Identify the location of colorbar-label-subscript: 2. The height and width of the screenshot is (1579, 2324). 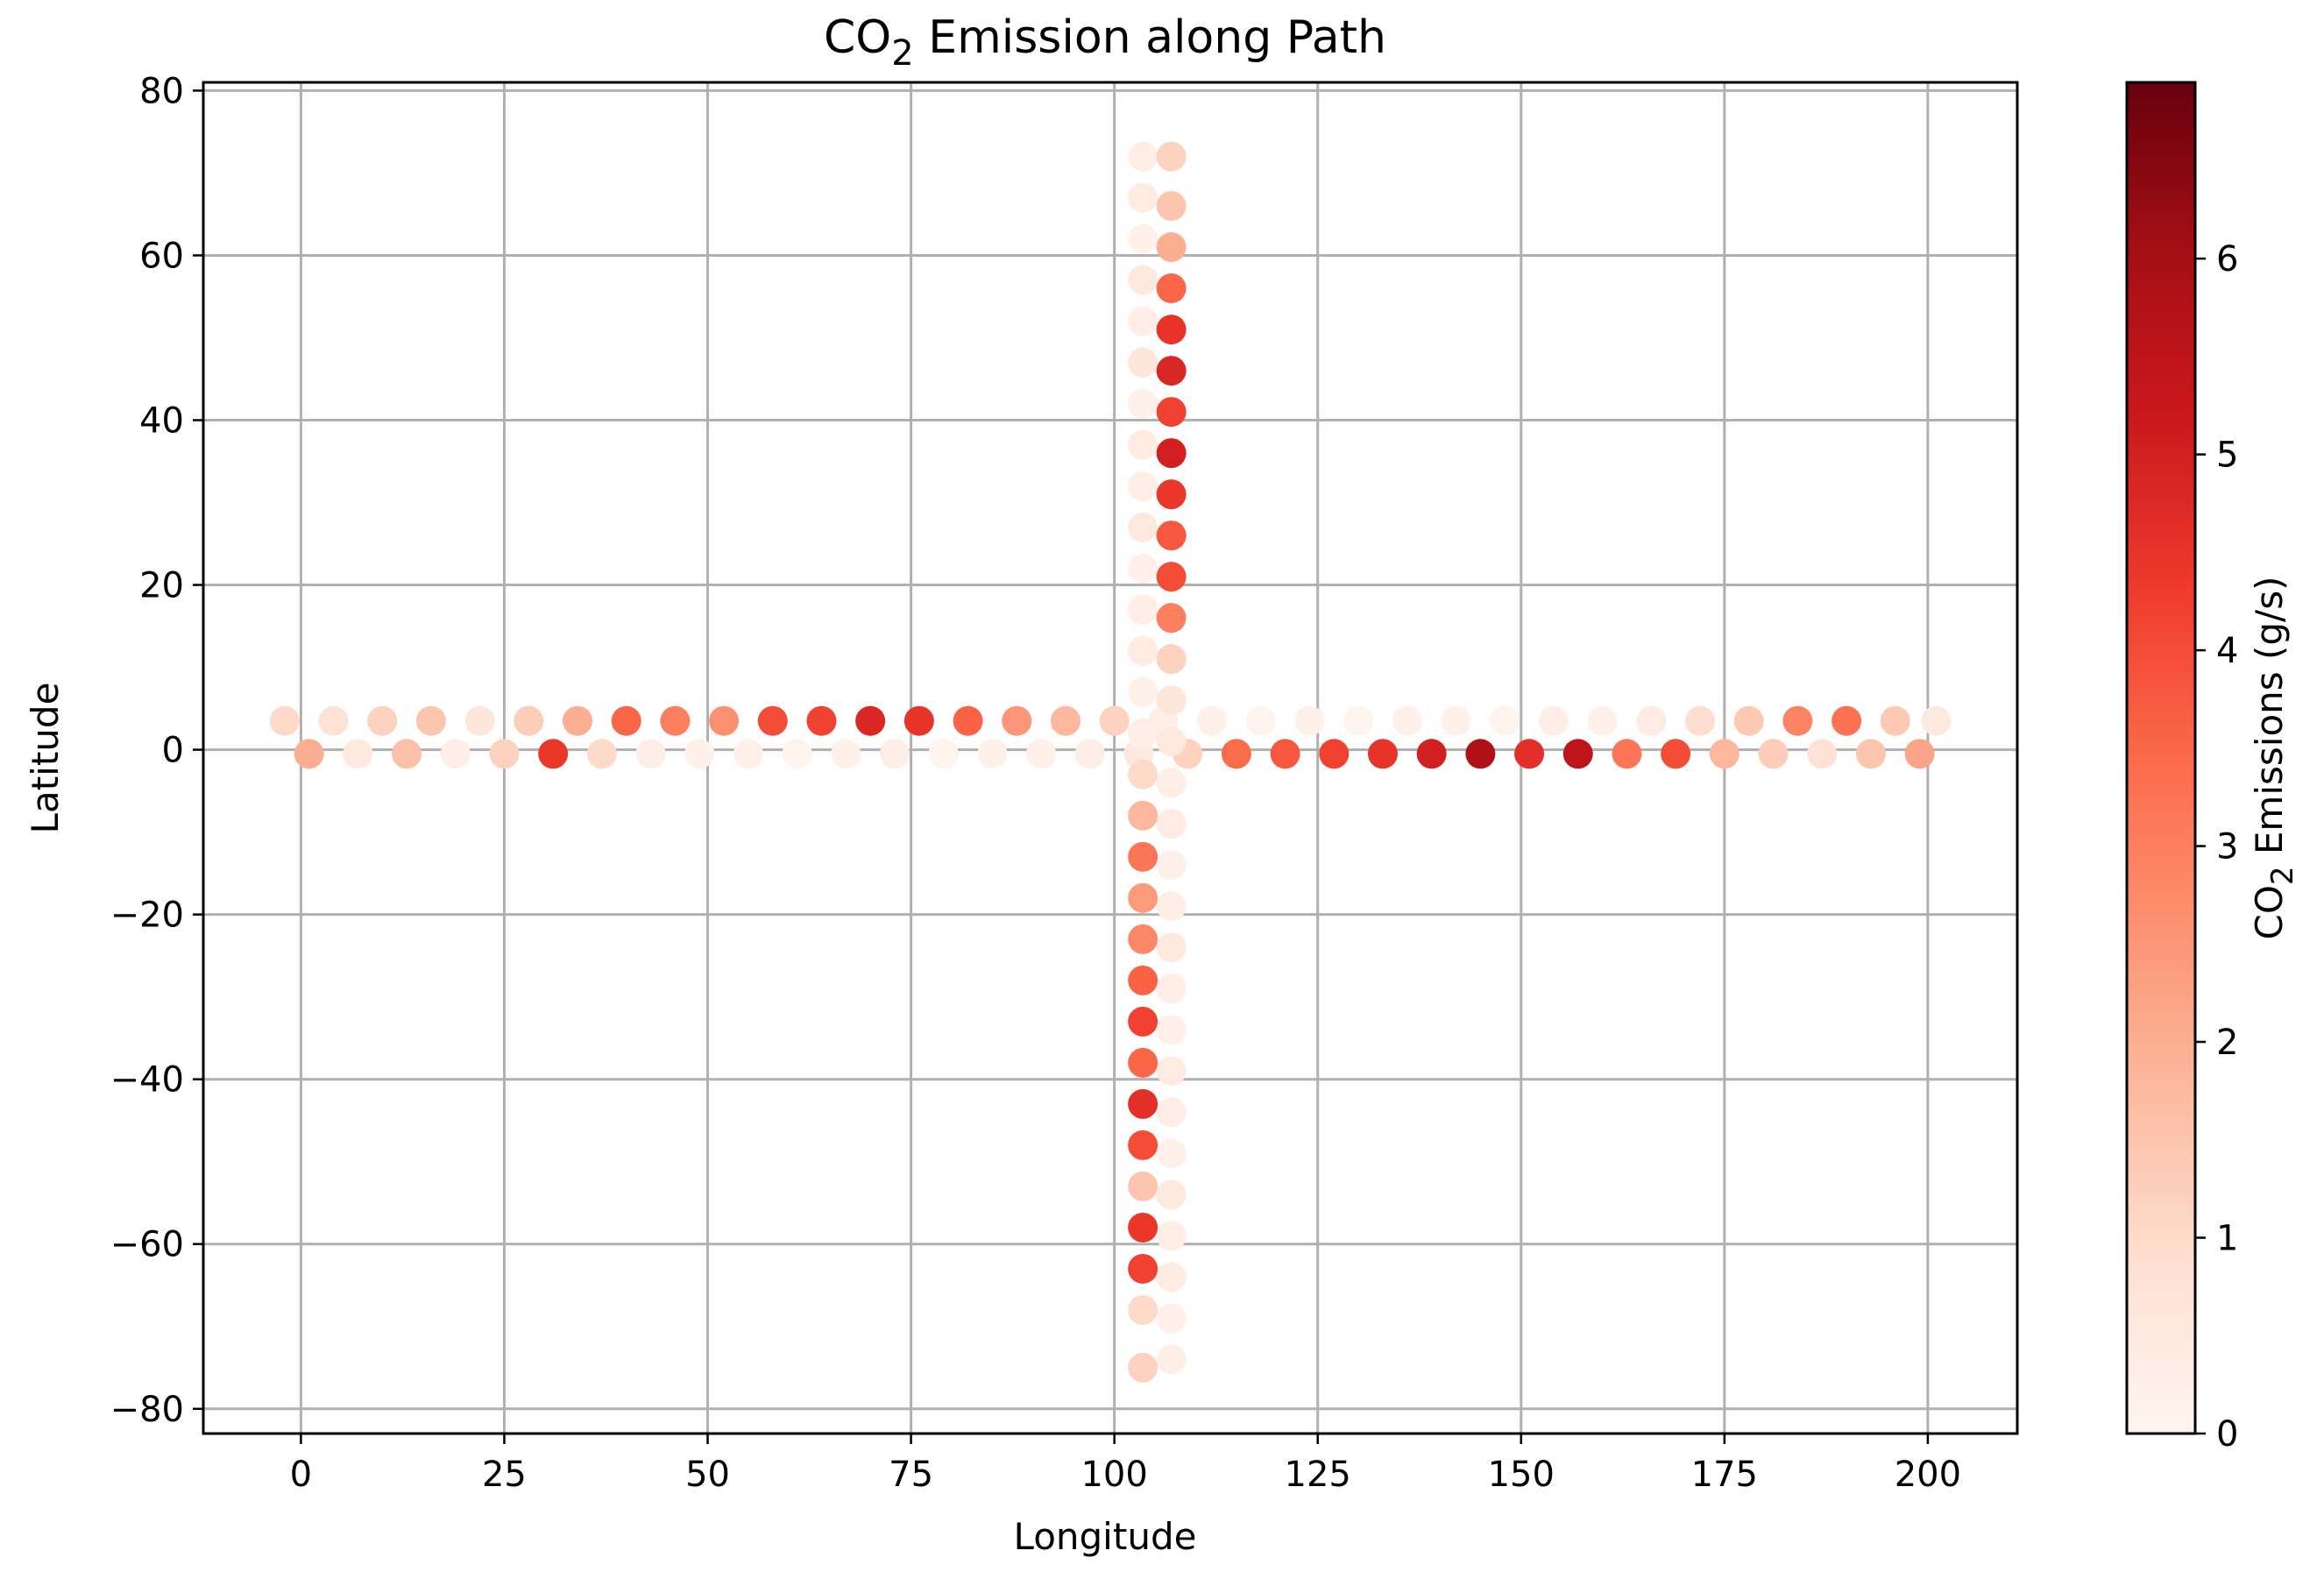
(2282, 875).